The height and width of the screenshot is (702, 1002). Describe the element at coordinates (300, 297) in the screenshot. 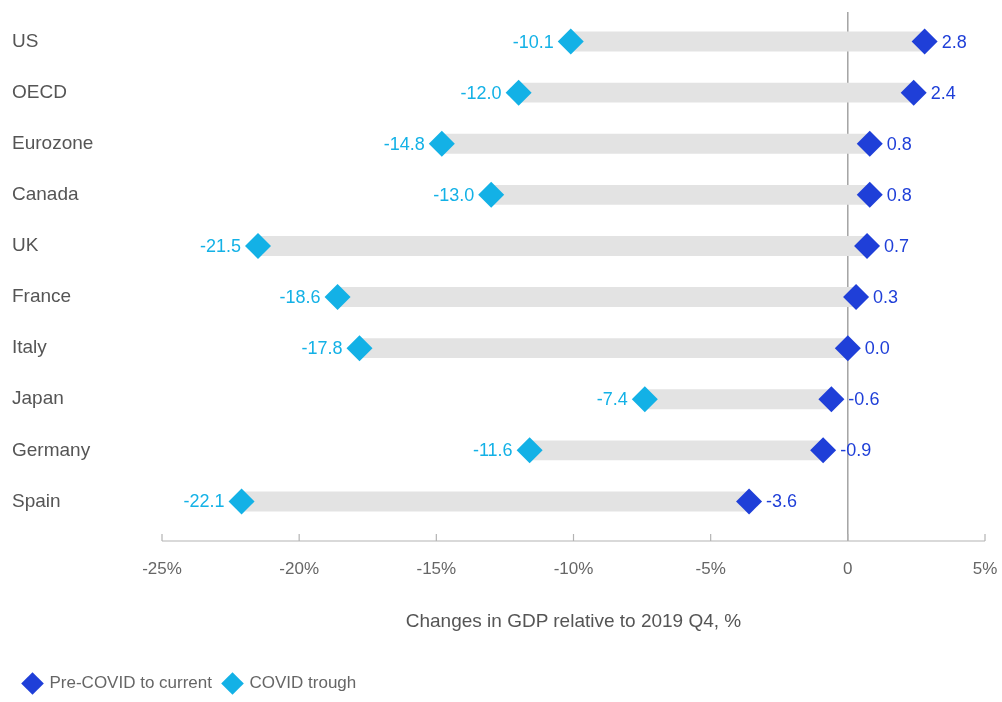

I see `data-label: -18.6` at that location.